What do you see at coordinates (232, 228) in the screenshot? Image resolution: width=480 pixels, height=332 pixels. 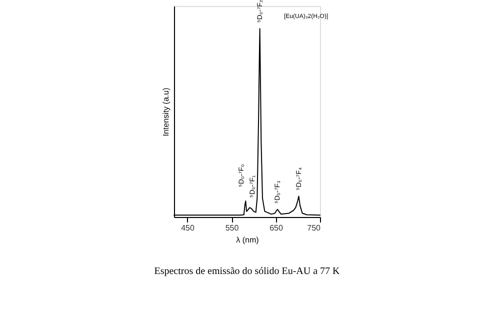 I see `x-tick-label: 550` at bounding box center [232, 228].